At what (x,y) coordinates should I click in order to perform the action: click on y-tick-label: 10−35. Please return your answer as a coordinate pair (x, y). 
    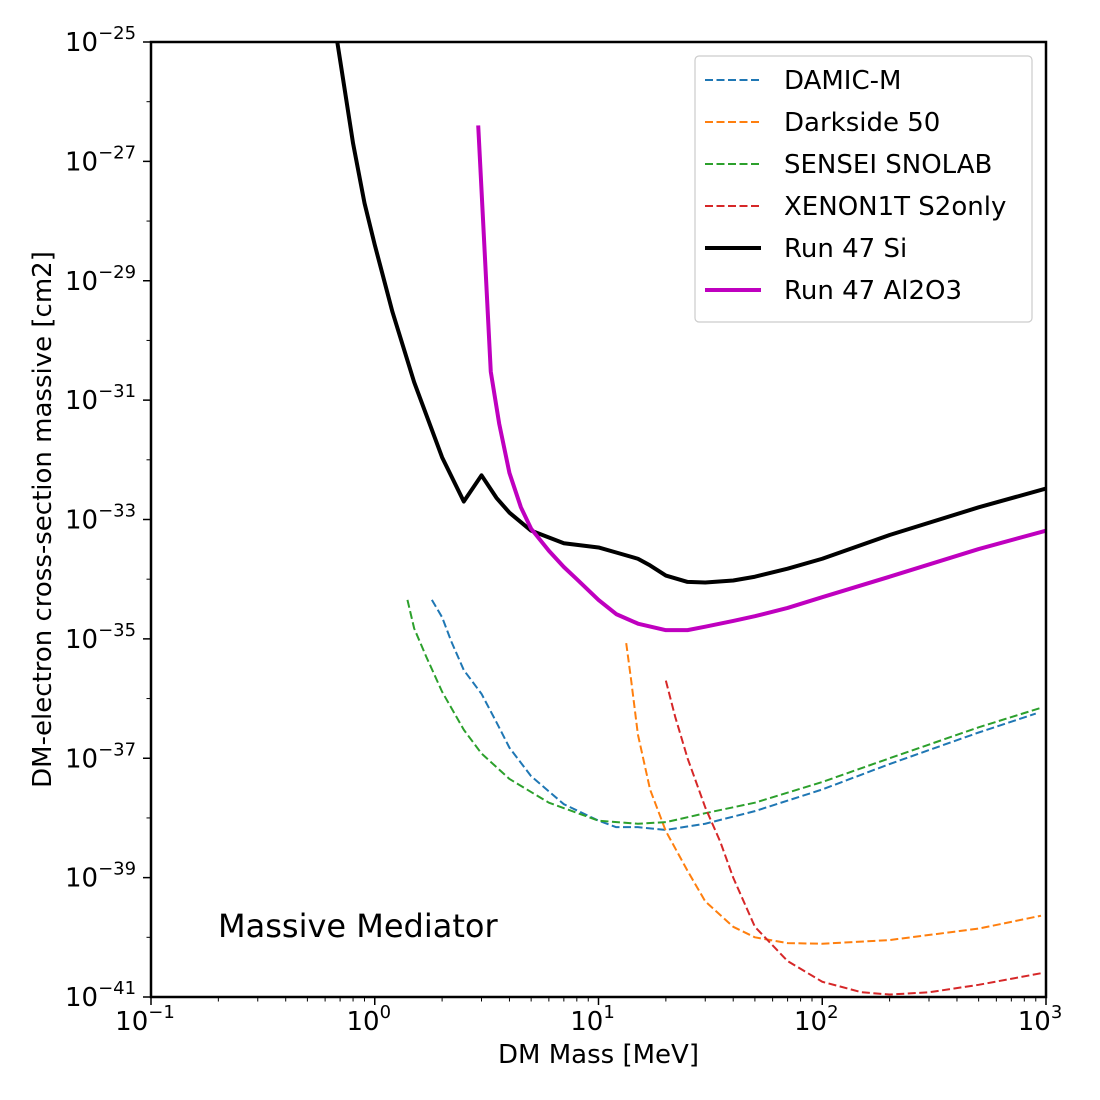
    Looking at the image, I should click on (100, 637).